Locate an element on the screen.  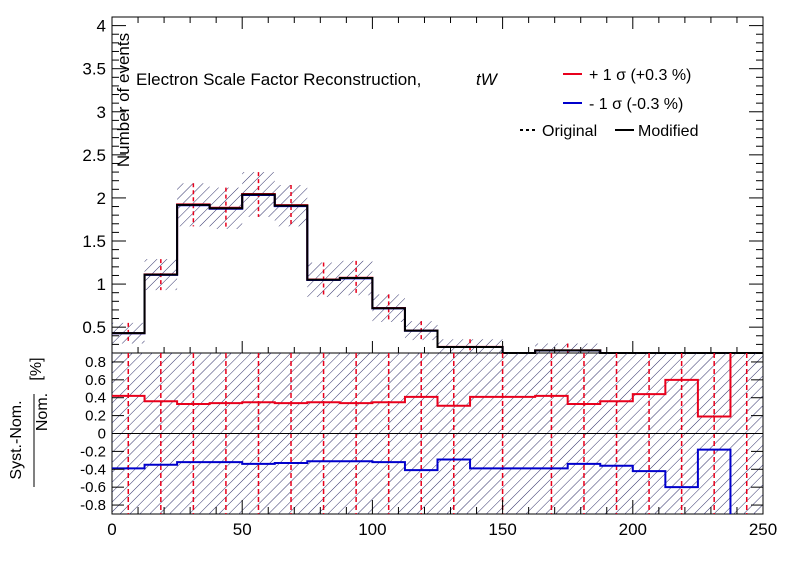
ratio-y-tick-label: -0.2 is located at coordinates (93, 451).